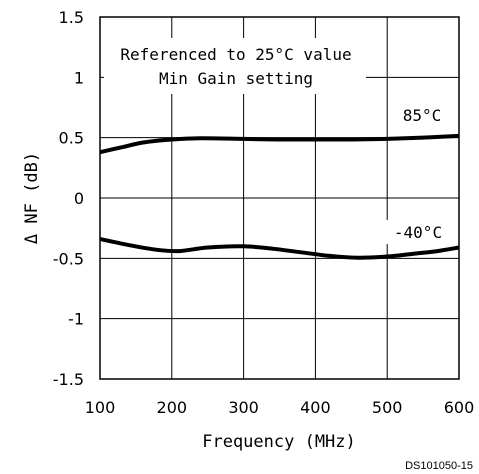  Describe the element at coordinates (439, 466) in the screenshot. I see `figure-code: DS101050-15` at that location.